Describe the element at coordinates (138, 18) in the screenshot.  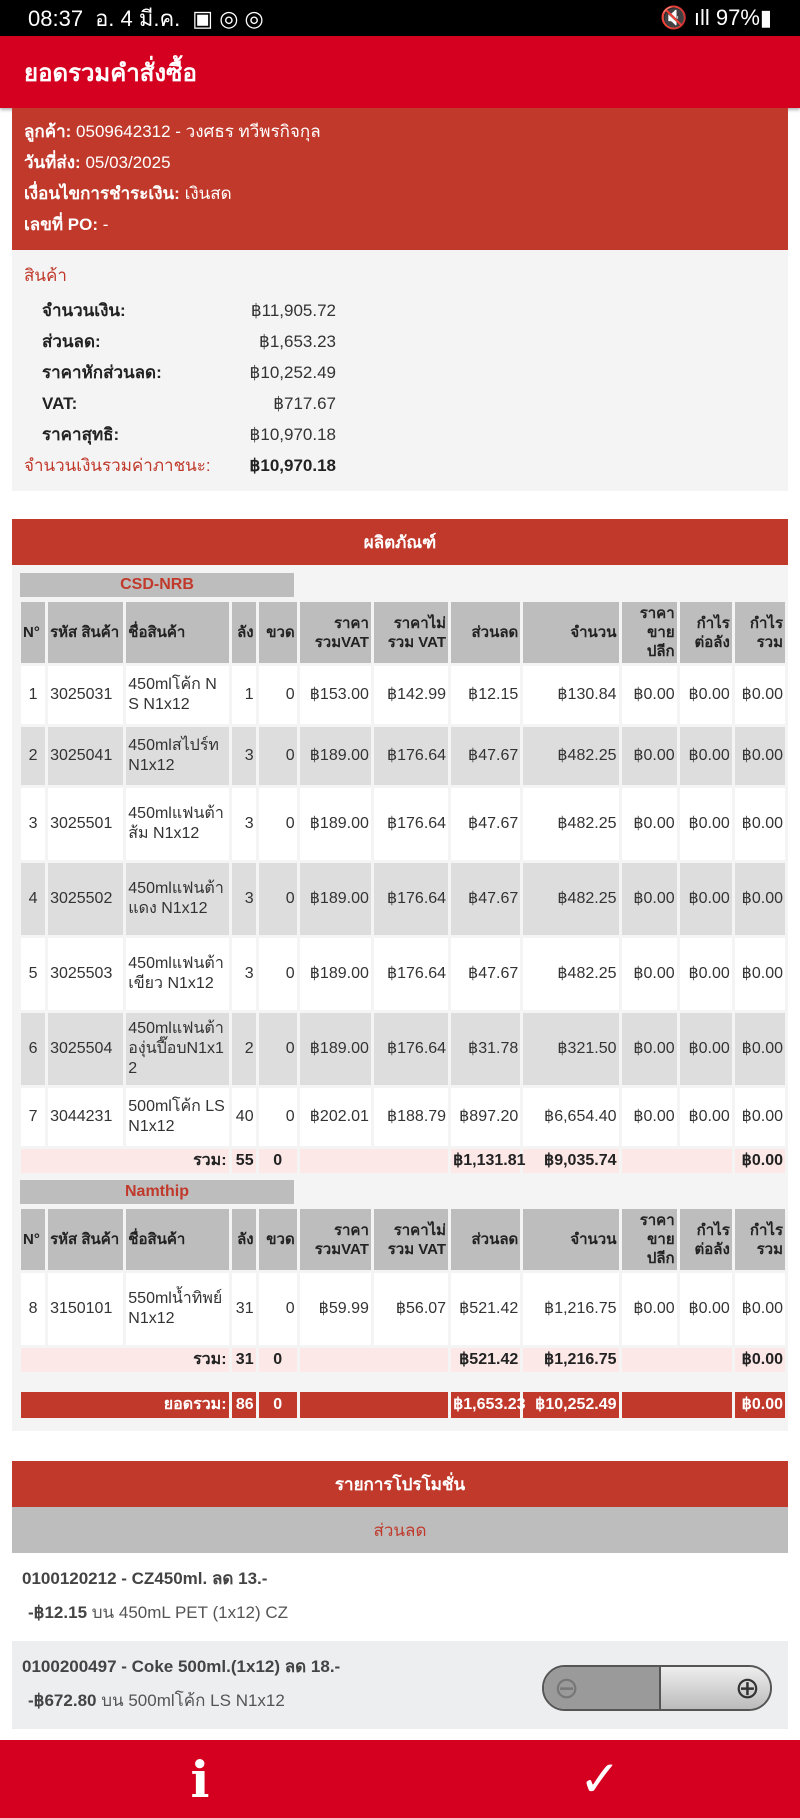
I see `date: อ. 4 มี.ค.` at that location.